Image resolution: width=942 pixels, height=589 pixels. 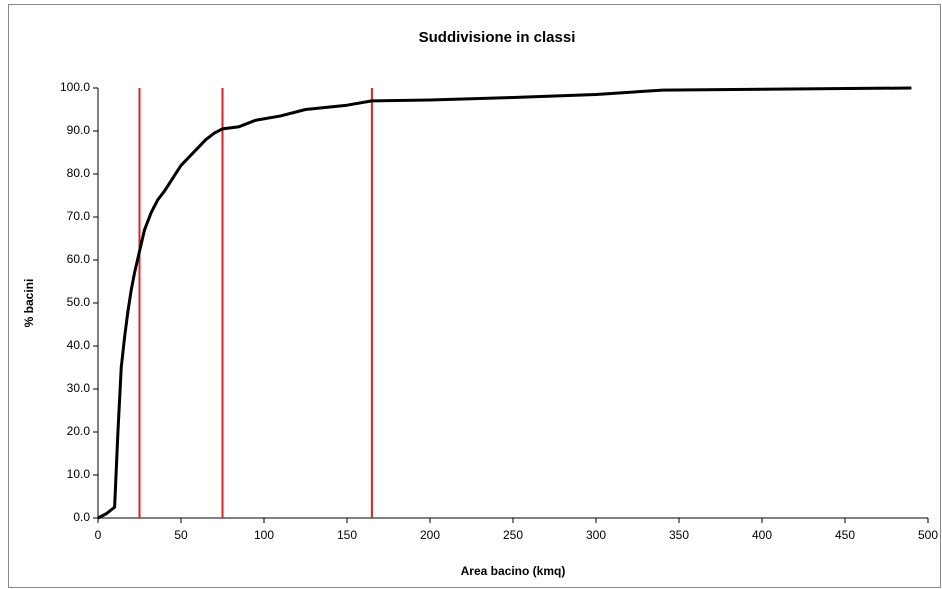 What do you see at coordinates (679, 535) in the screenshot?
I see `x-tick-label: 350` at bounding box center [679, 535].